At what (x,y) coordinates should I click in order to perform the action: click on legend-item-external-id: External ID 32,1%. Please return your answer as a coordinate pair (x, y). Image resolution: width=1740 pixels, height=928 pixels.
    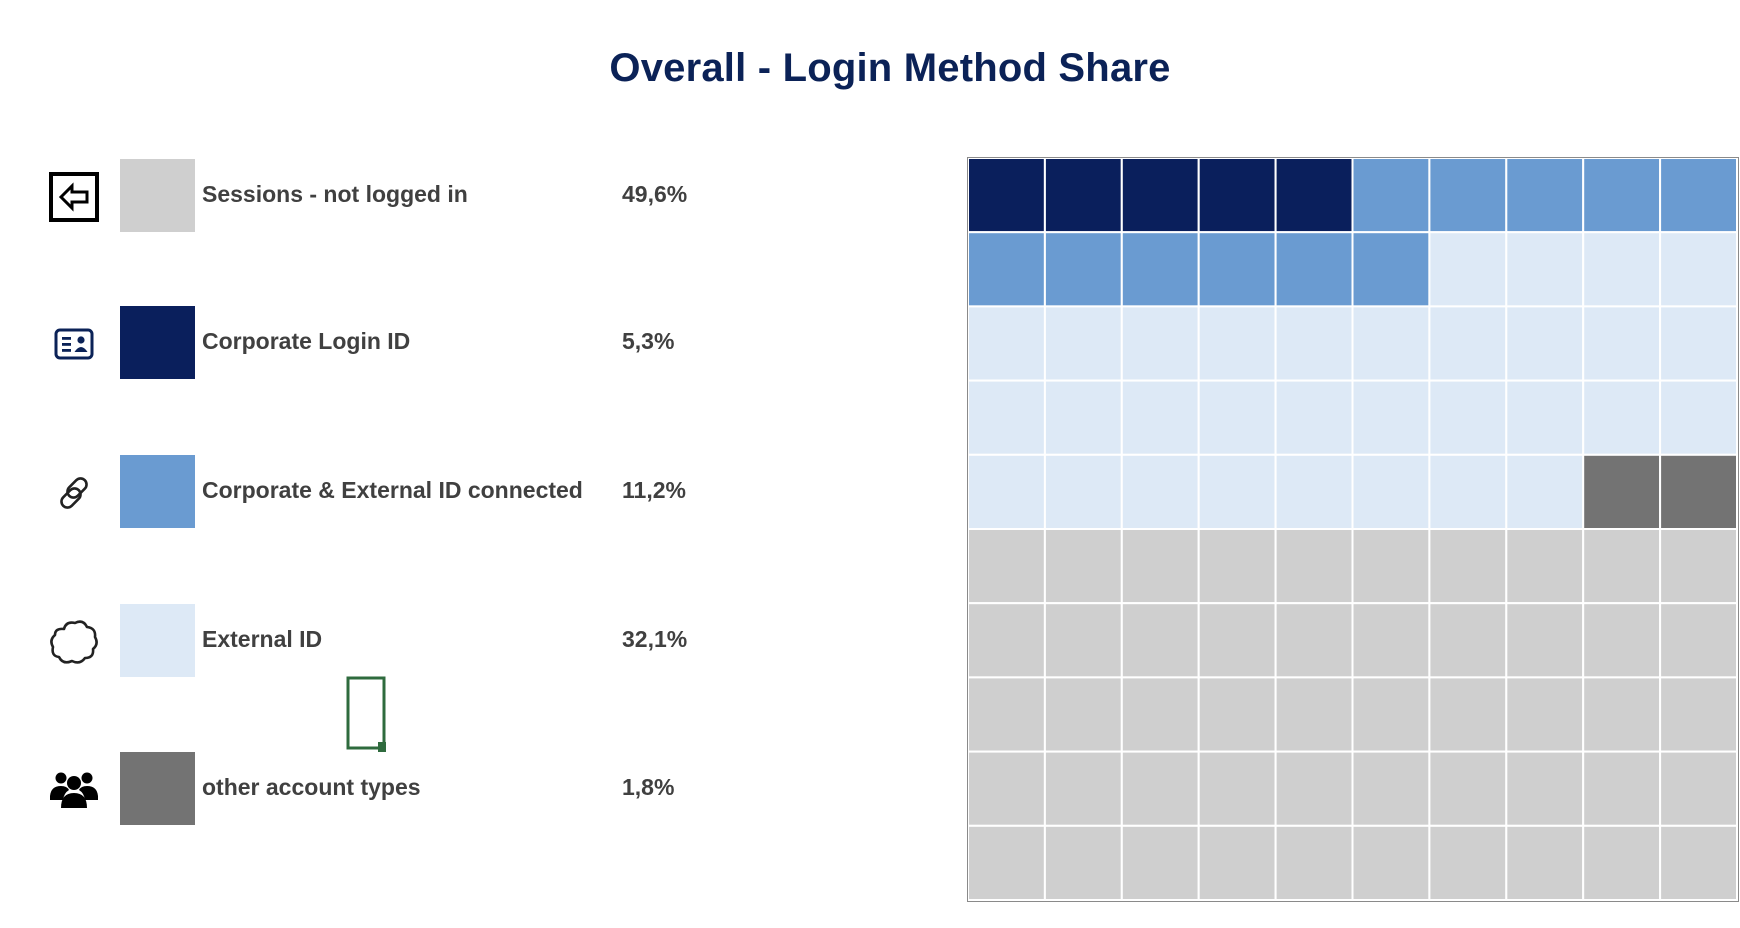
    Looking at the image, I should click on (380, 641).